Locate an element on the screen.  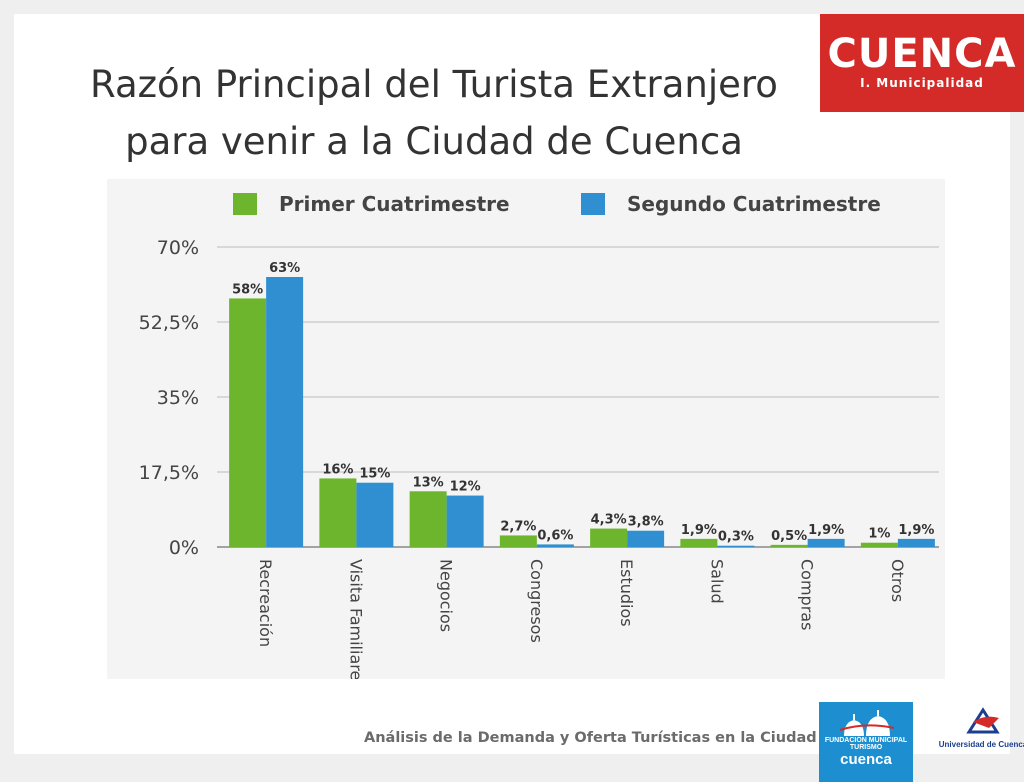
cuenca-logo-subtitle: I. Municipalidad is located at coordinates (922, 83).